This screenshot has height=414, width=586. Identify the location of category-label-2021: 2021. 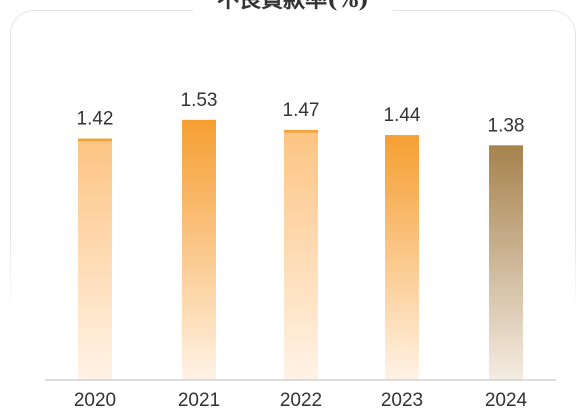
(199, 400).